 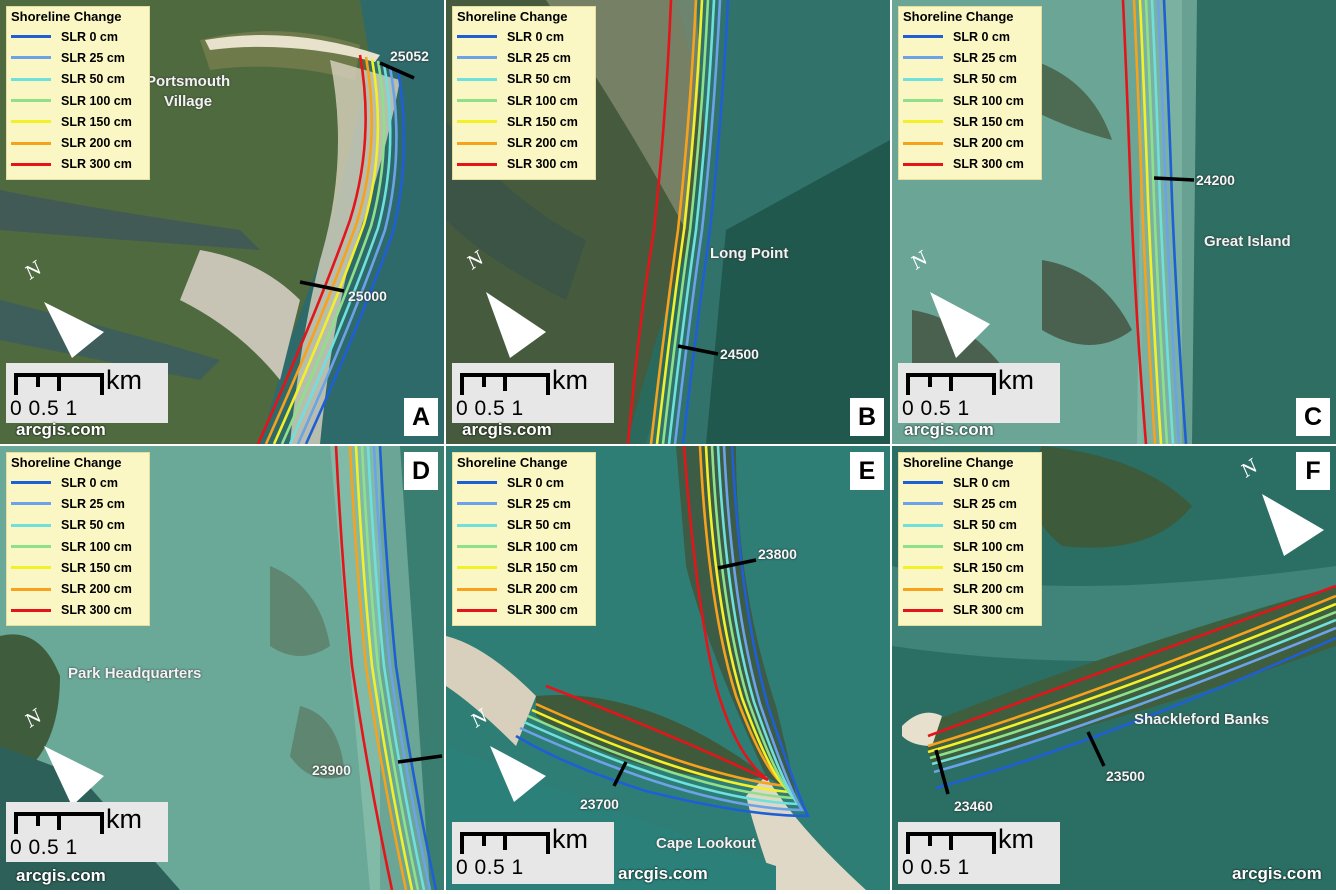 What do you see at coordinates (367, 296) in the screenshot?
I see `transect-label-25000: 25000` at bounding box center [367, 296].